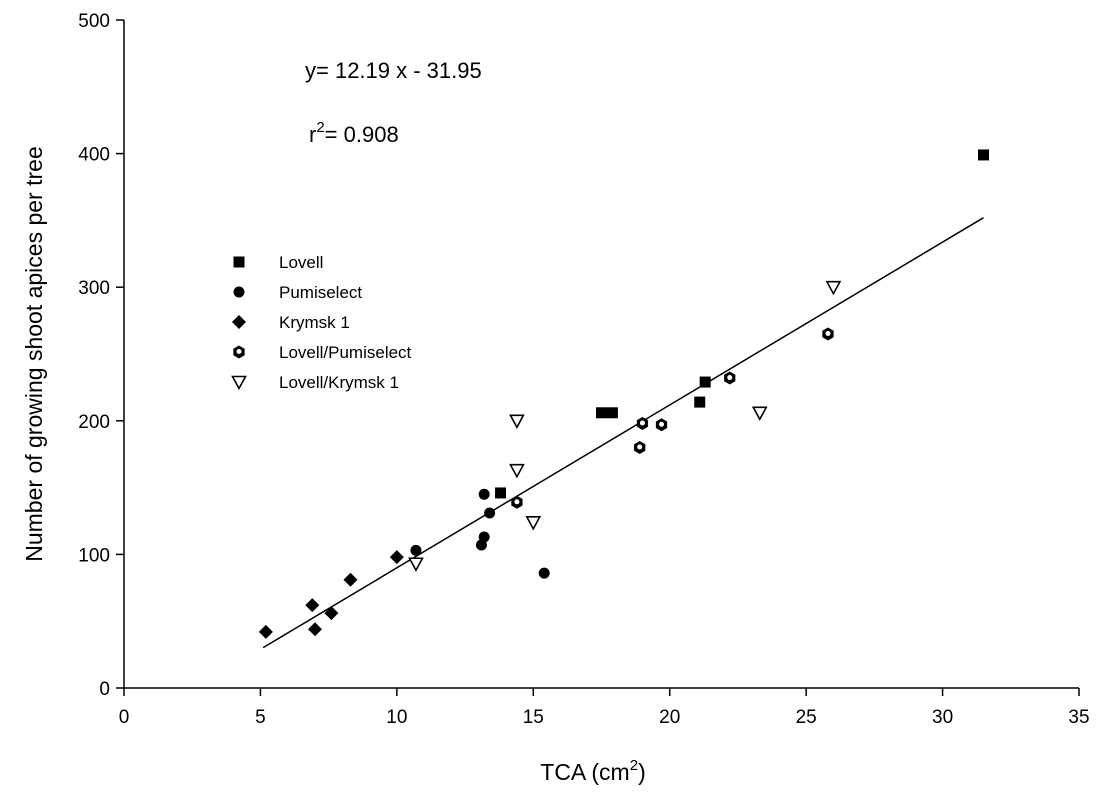 Image resolution: width=1101 pixels, height=802 pixels. Describe the element at coordinates (345, 352) in the screenshot. I see `legend-label: Lovell/Pumiselect` at that location.